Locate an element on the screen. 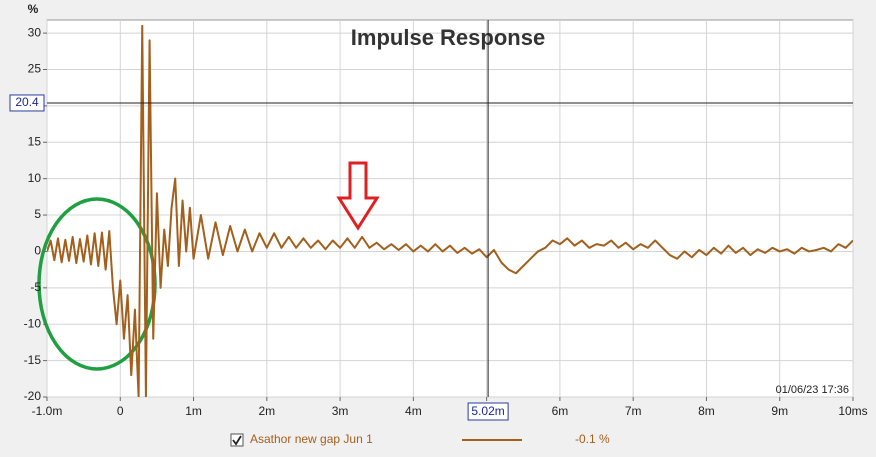 The width and height of the screenshot is (876, 457). cursor-x-box is located at coordinates (488, 411).